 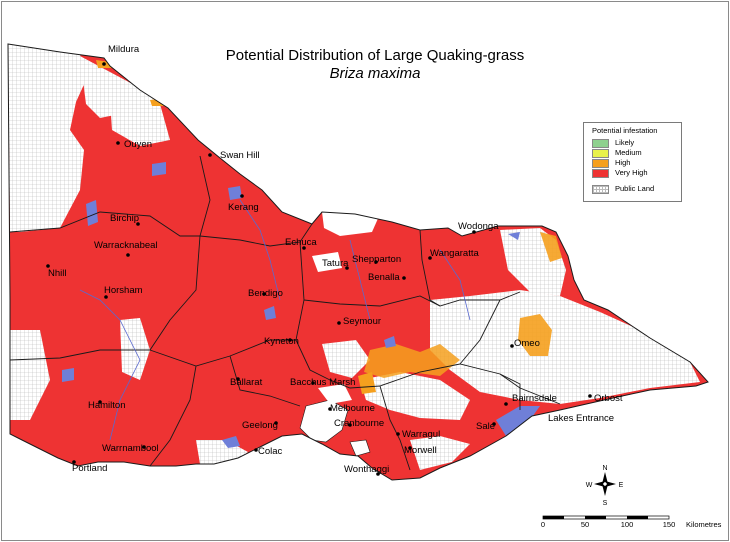 What do you see at coordinates (600, 163) in the screenshot?
I see `legend-swatch-high` at bounding box center [600, 163].